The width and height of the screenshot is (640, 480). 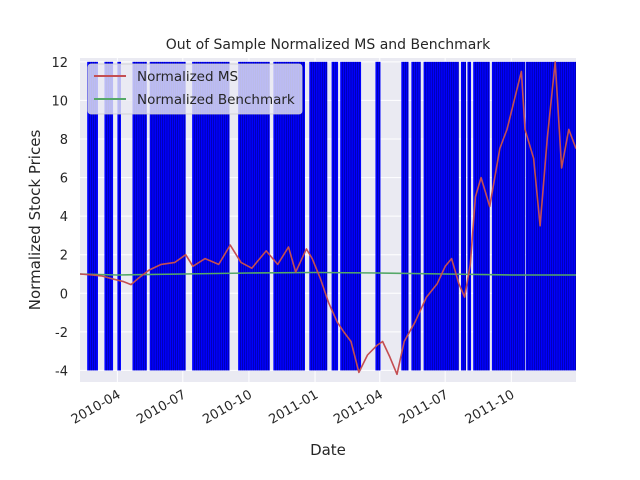 What do you see at coordinates (358, 407) in the screenshot?
I see `x-tick-label: 2011-04` at bounding box center [358, 407].